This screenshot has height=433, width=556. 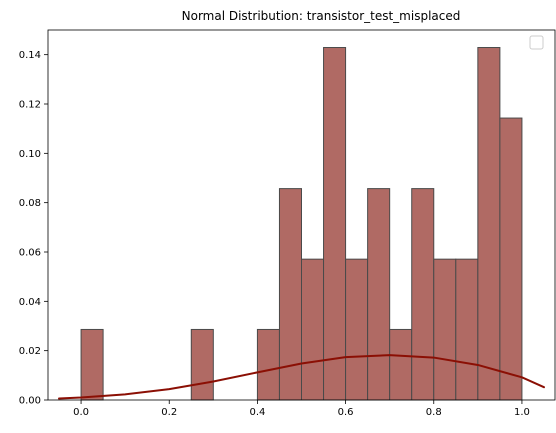 I want to click on x-tick-label: 0.4, so click(x=257, y=412).